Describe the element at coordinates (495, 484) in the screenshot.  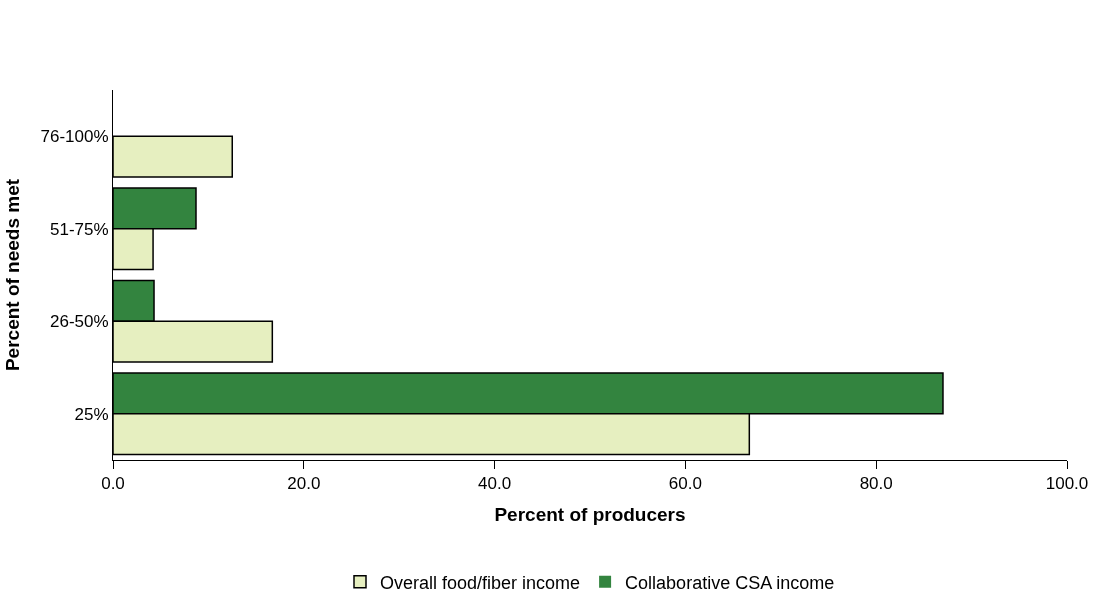
I see `x-tick-label: 40.0` at that location.